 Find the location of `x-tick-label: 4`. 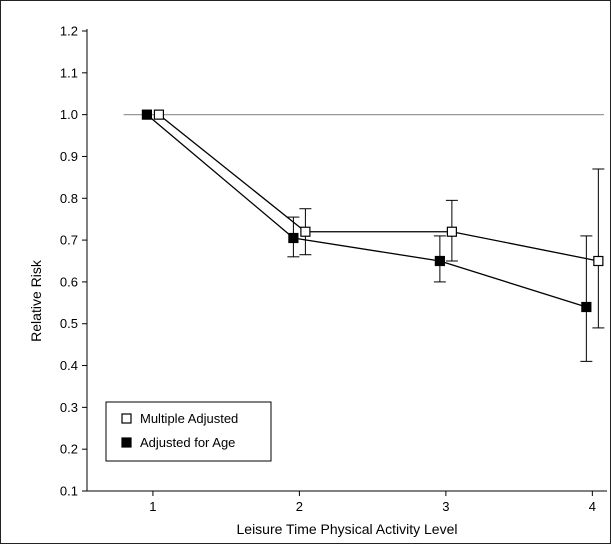

x-tick-label: 4 is located at coordinates (592, 506).